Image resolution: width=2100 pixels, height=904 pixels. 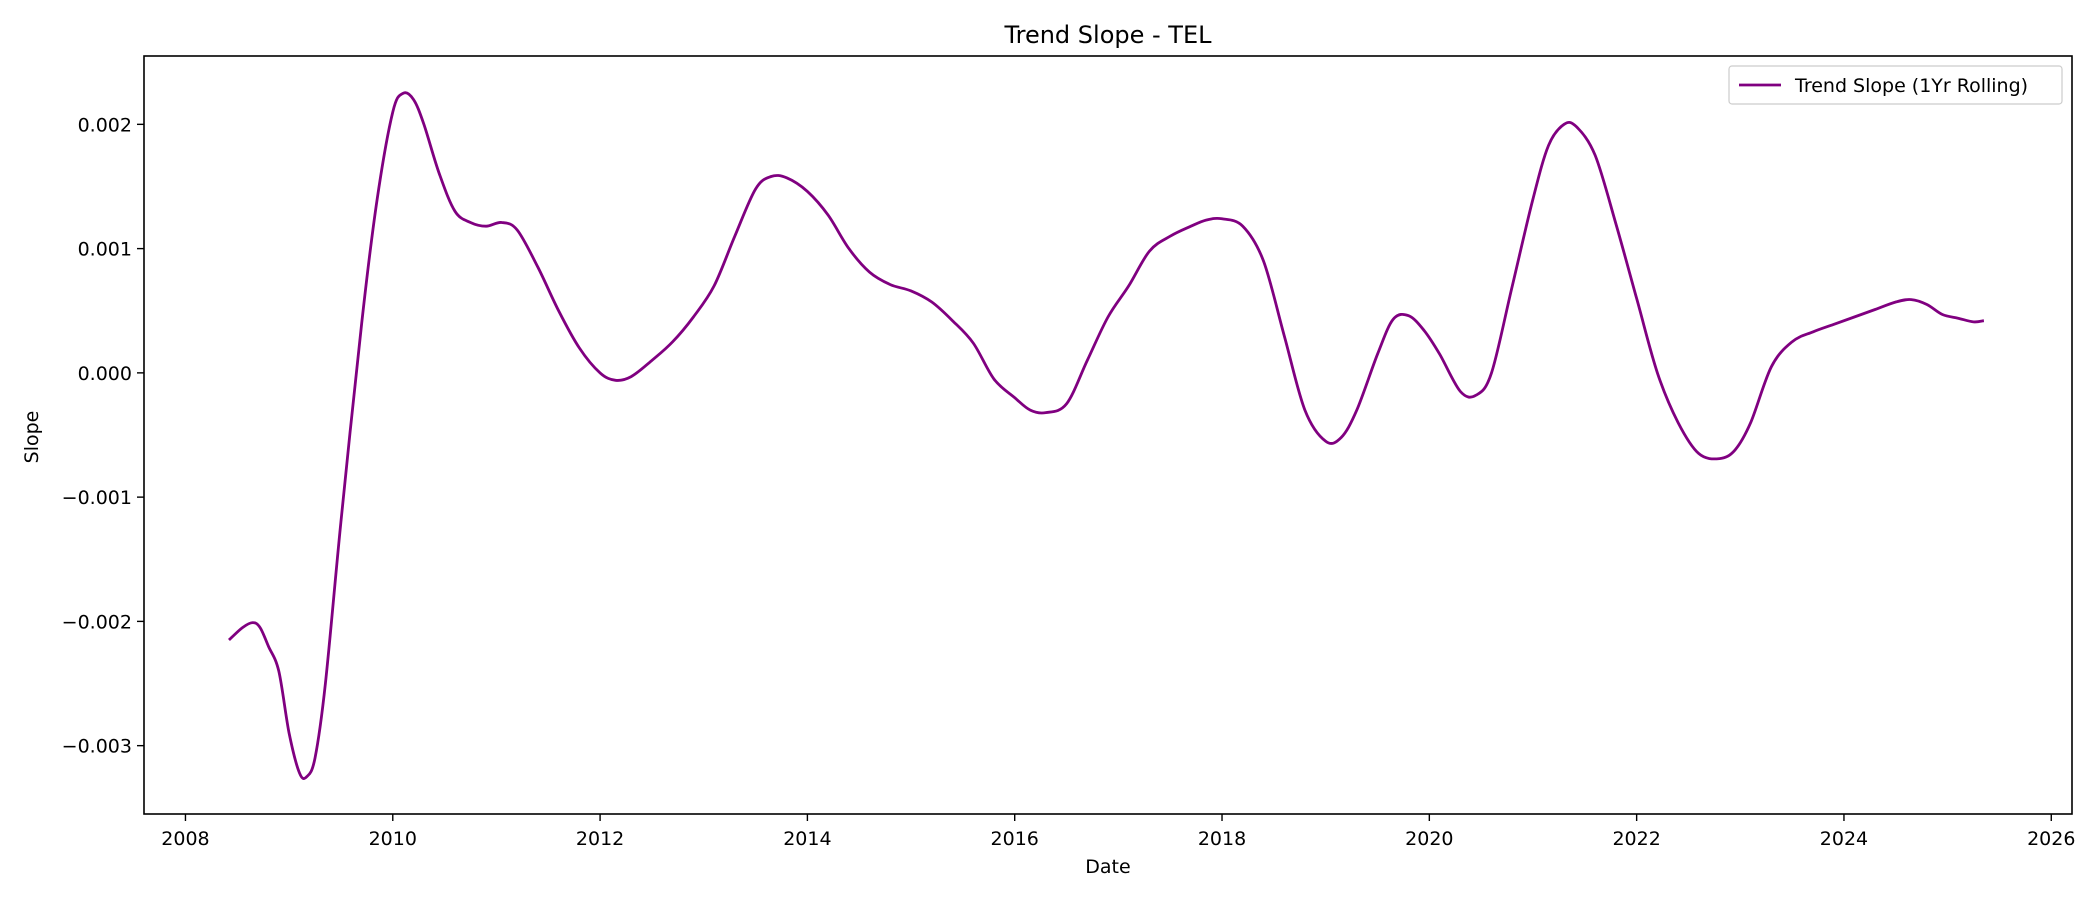 I want to click on x-tick-label: 2008, so click(x=185, y=839).